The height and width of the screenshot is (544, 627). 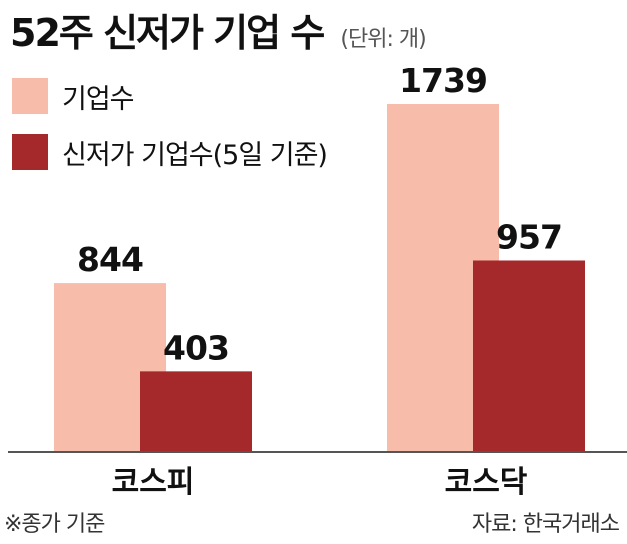 What do you see at coordinates (196, 347) in the screenshot?
I see `data-label-0-1: 403` at bounding box center [196, 347].